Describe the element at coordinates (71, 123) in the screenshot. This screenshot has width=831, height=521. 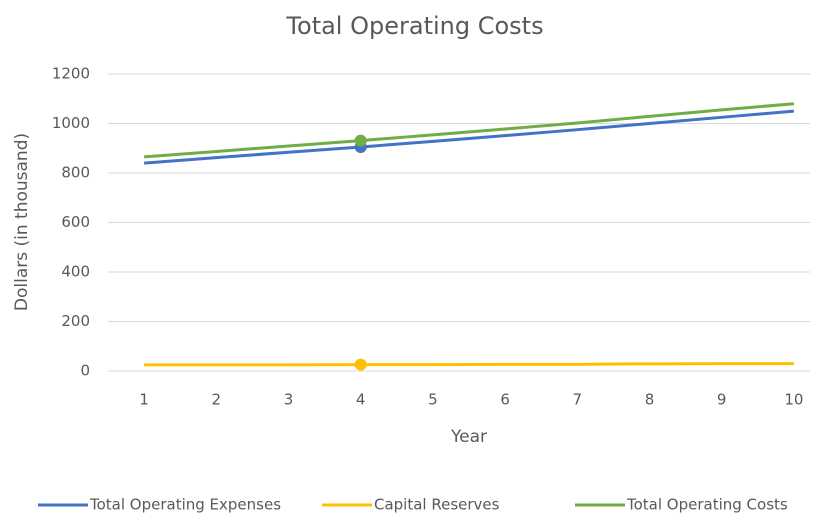
I see `y-tick-label: 1000` at that location.